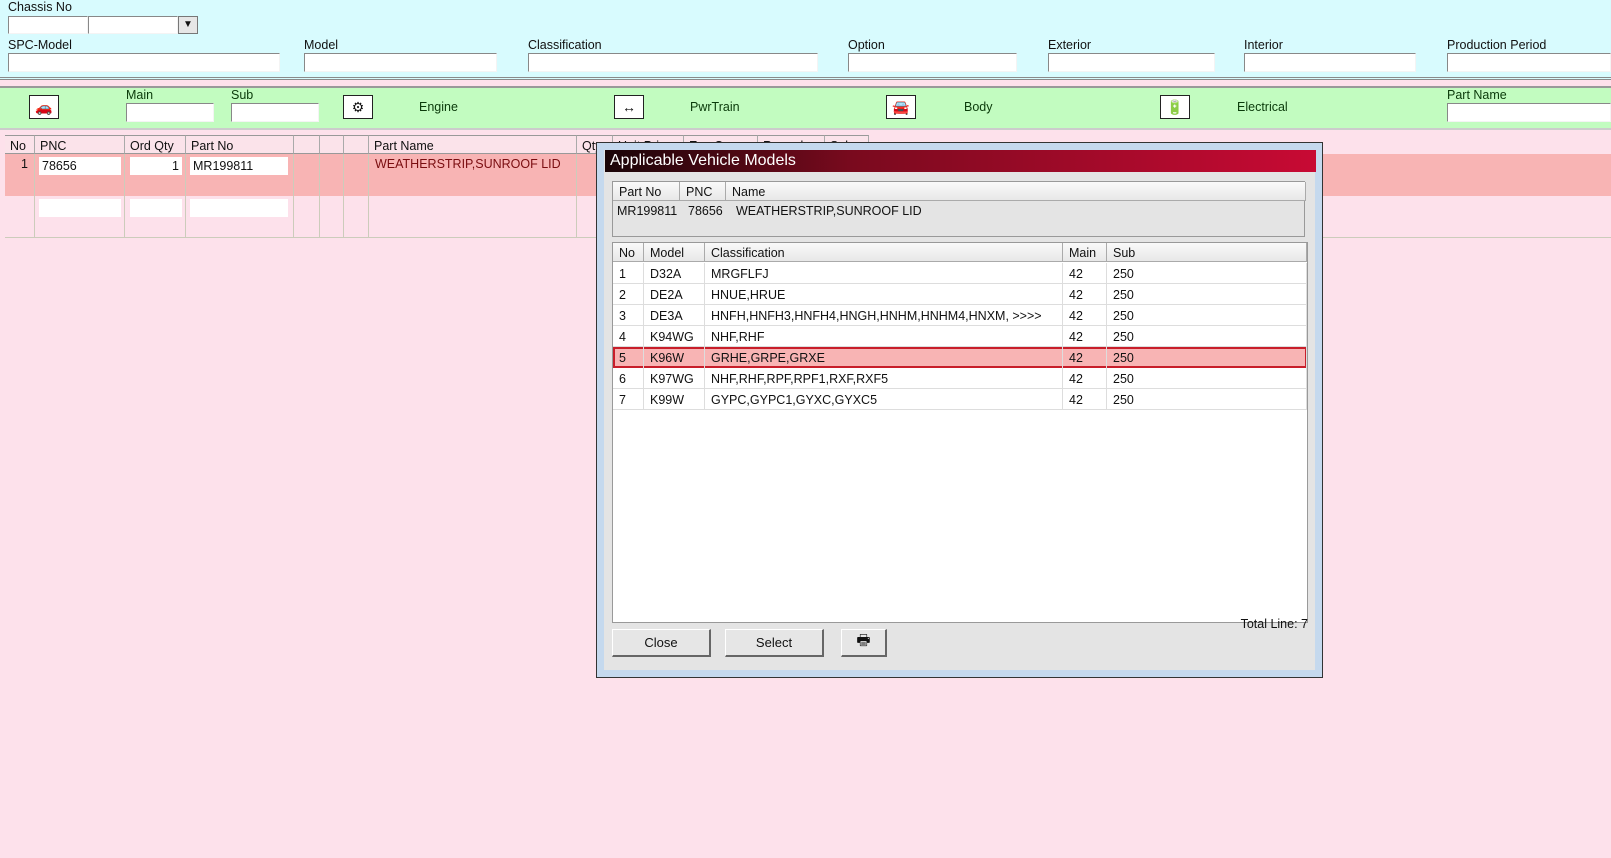 The width and height of the screenshot is (1611, 858). What do you see at coordinates (774, 643) in the screenshot?
I see `select-button: Select` at bounding box center [774, 643].